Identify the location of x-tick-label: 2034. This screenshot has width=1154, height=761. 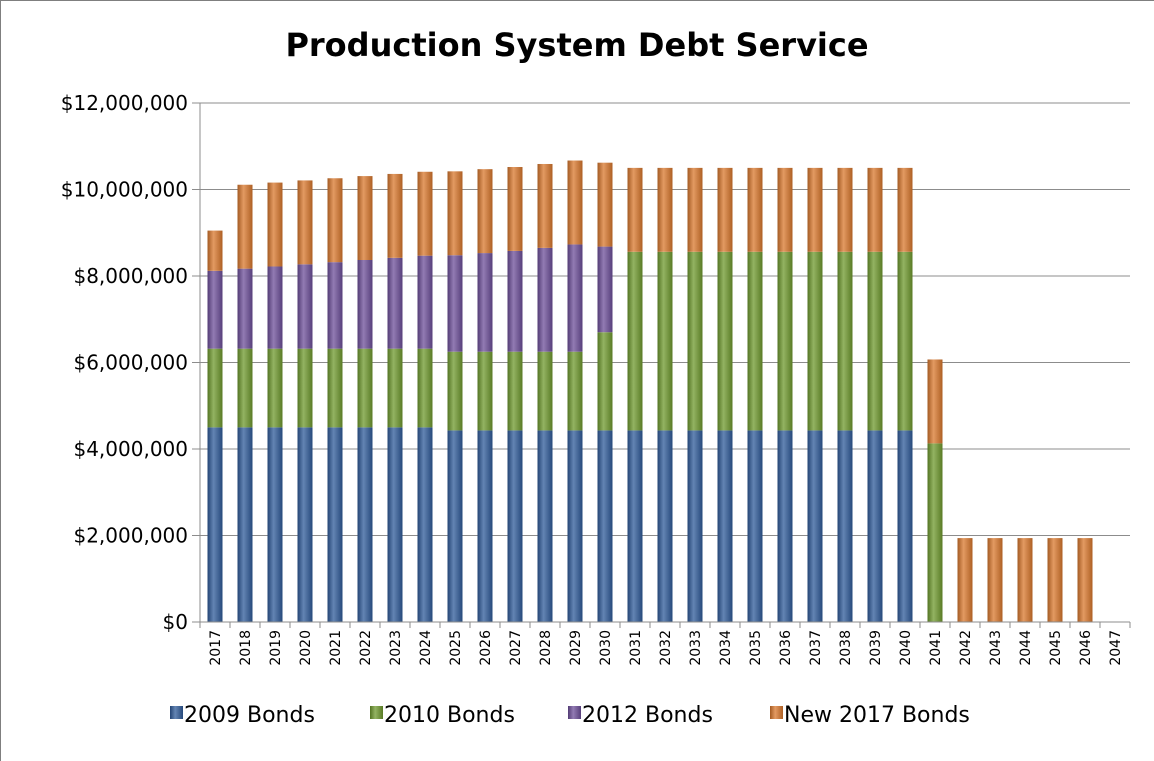
(726, 648).